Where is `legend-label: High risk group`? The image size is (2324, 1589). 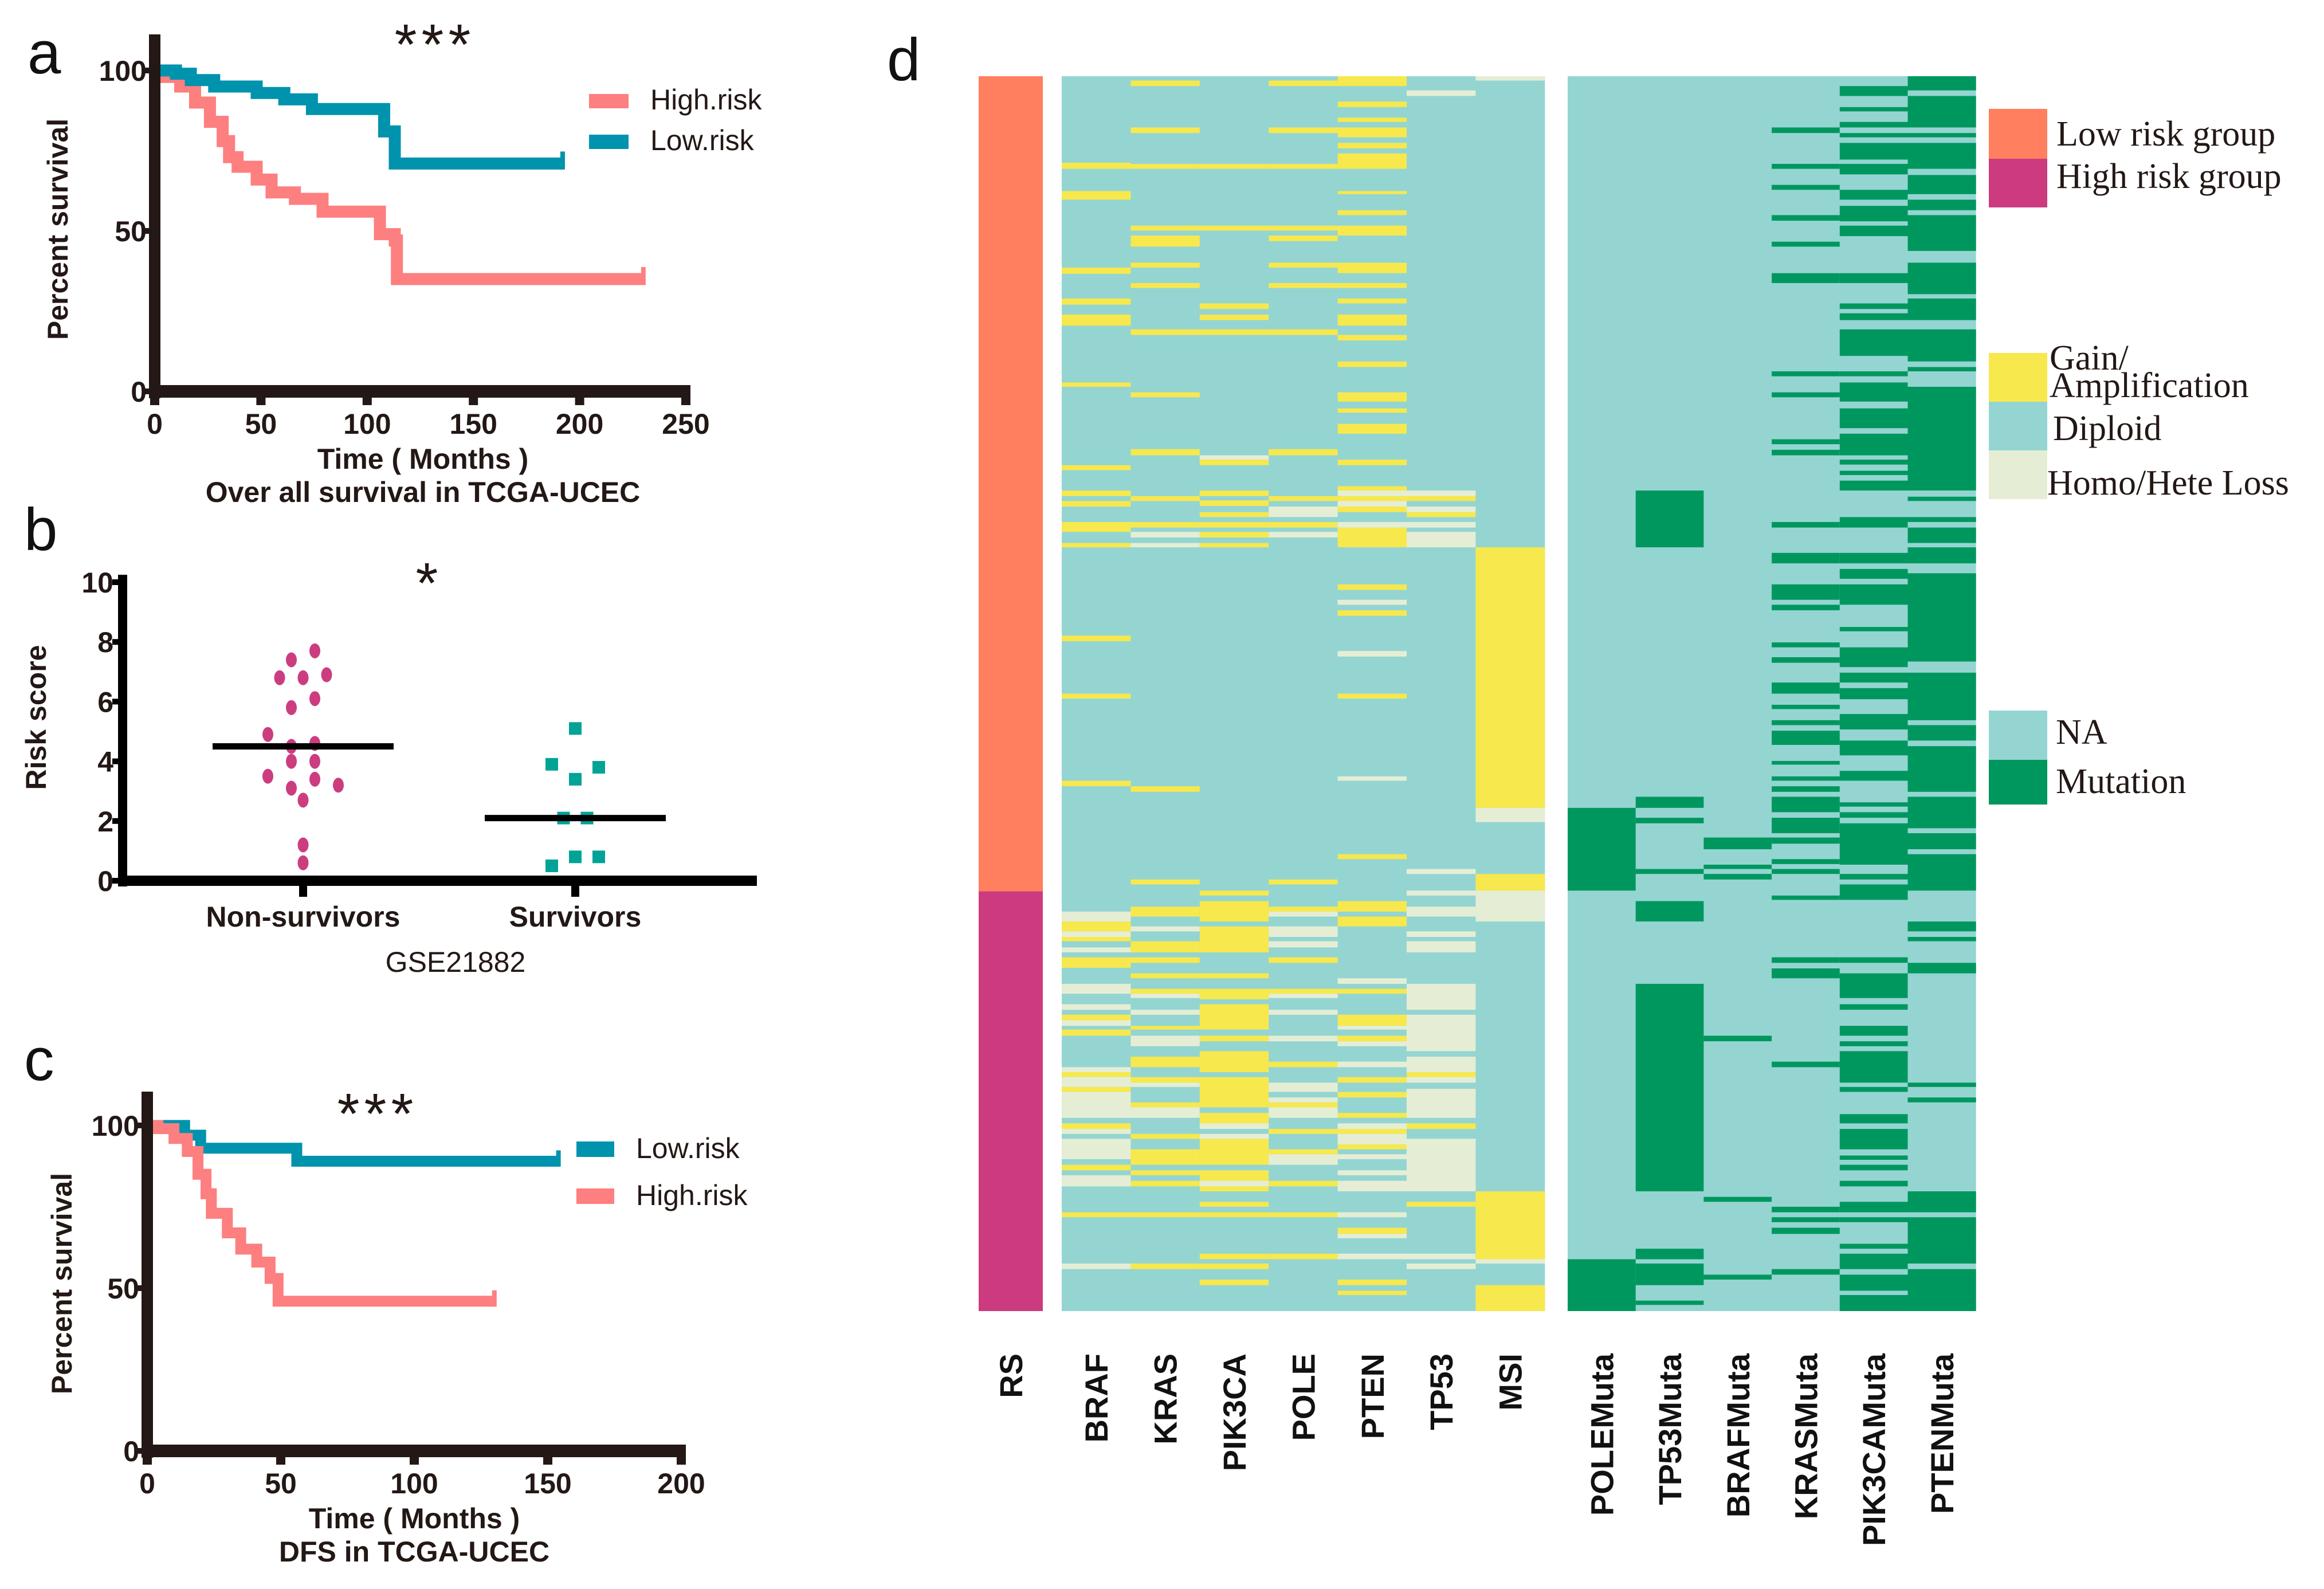
legend-label: High risk group is located at coordinates (2169, 176).